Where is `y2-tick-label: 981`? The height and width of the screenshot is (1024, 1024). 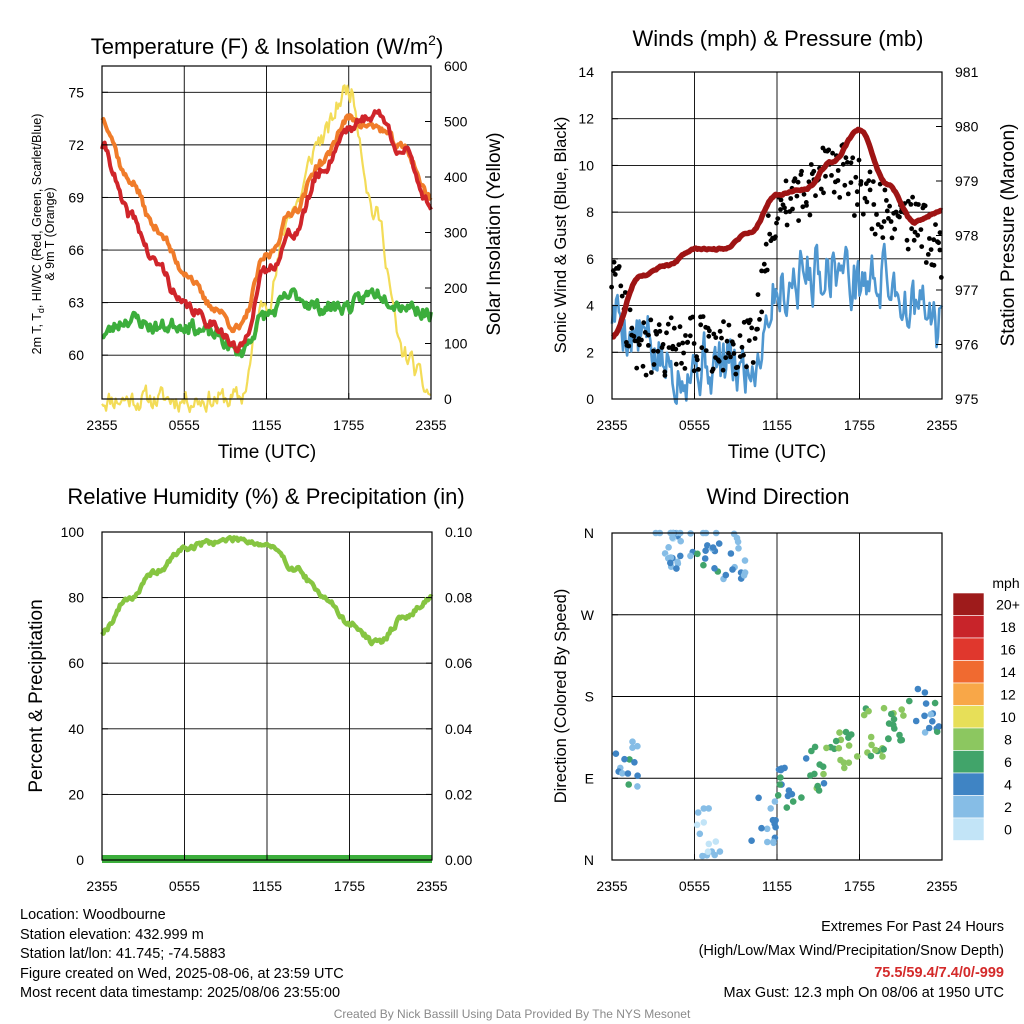 y2-tick-label: 981 is located at coordinates (967, 72).